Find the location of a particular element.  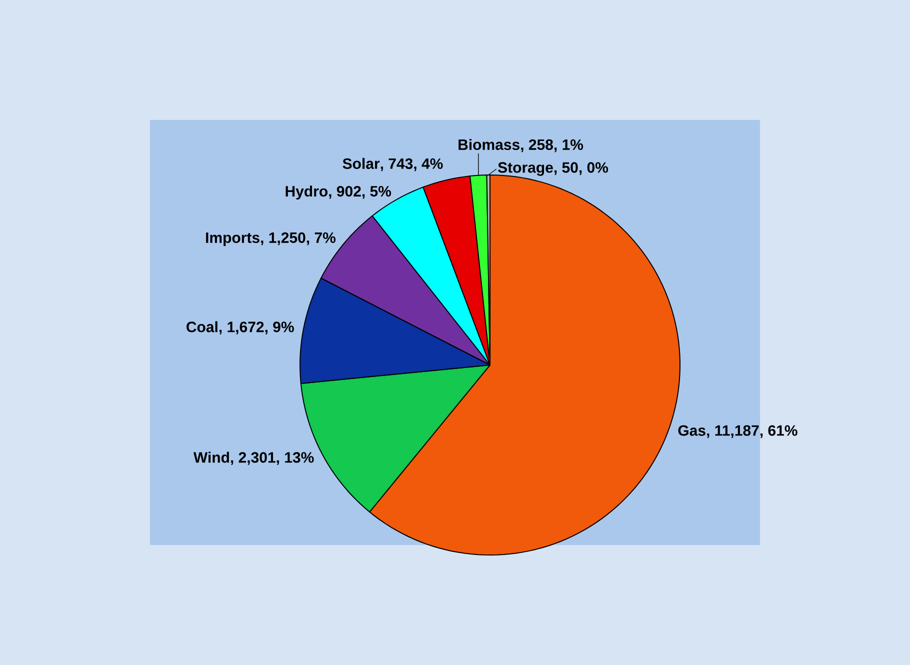

data-label: , 50, 0% is located at coordinates (581, 168).